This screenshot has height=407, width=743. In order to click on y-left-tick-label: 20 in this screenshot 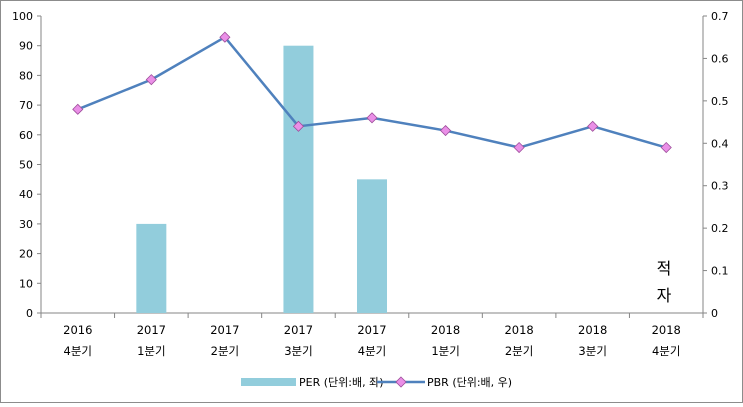, I will do `click(26, 254)`.